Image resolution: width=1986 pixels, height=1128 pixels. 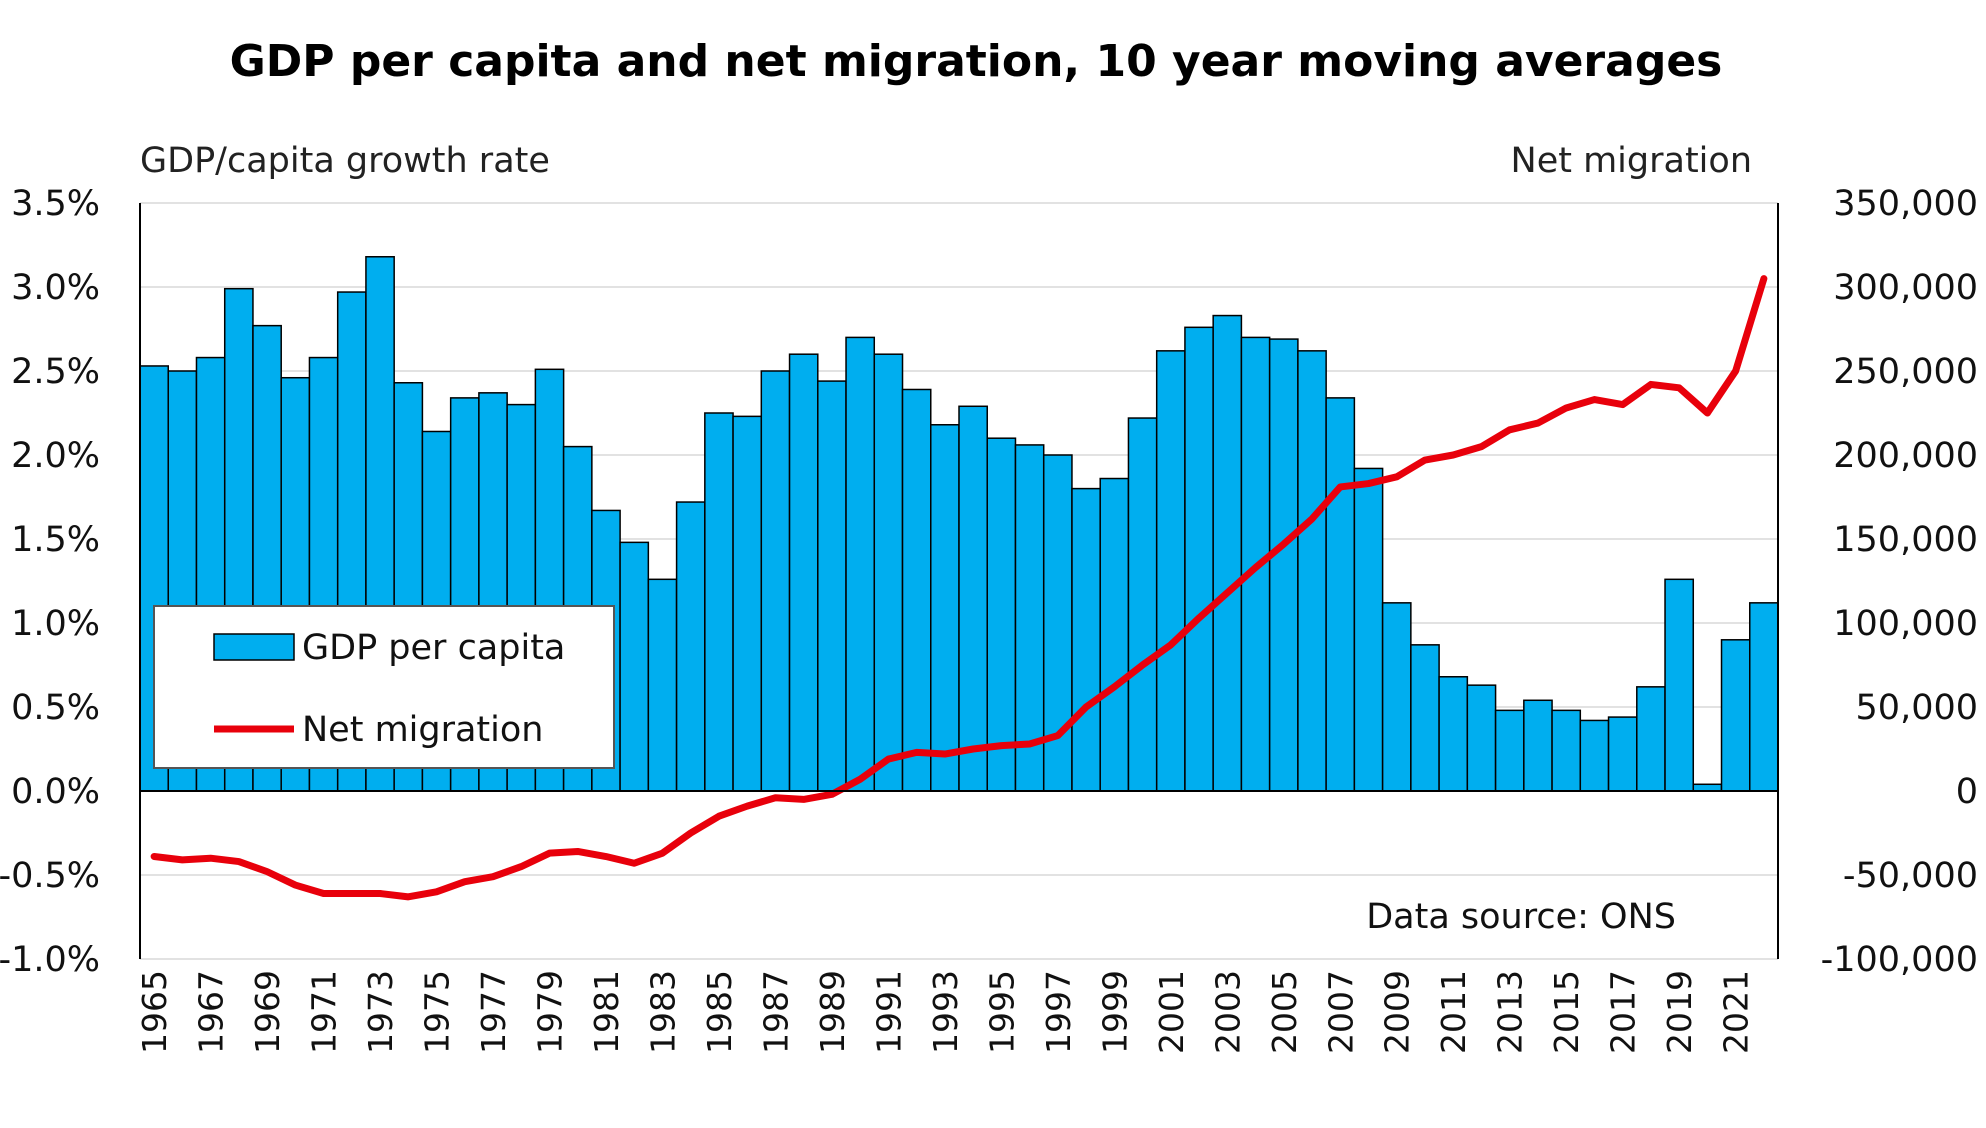 What do you see at coordinates (719, 602) in the screenshot?
I see `gdp-bar-1985` at bounding box center [719, 602].